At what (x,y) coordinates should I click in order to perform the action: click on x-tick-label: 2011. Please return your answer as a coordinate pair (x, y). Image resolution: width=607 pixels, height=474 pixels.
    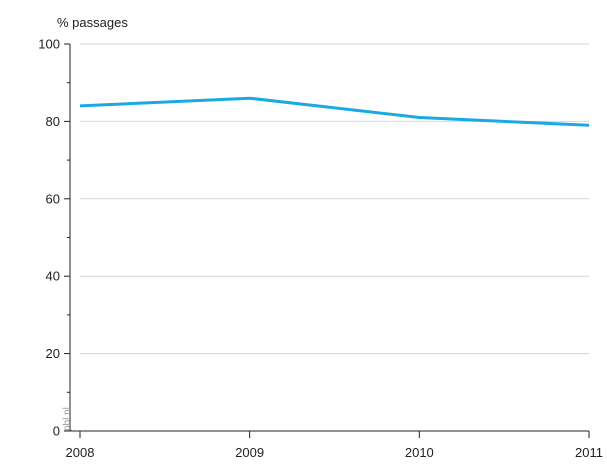
    Looking at the image, I should click on (589, 452).